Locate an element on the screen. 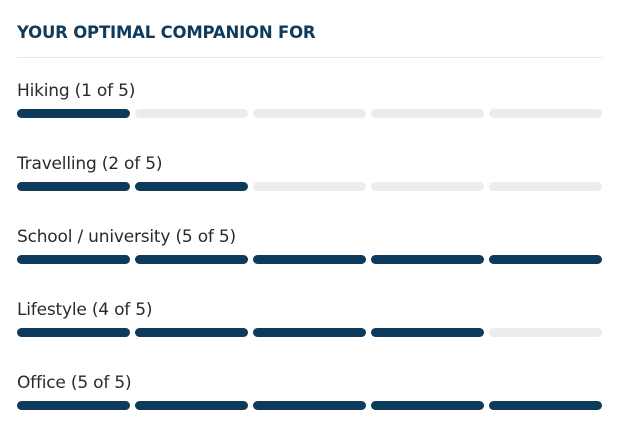 This screenshot has height=445, width=621. rating-label: Lifestyle (4 of 5) is located at coordinates (309, 310).